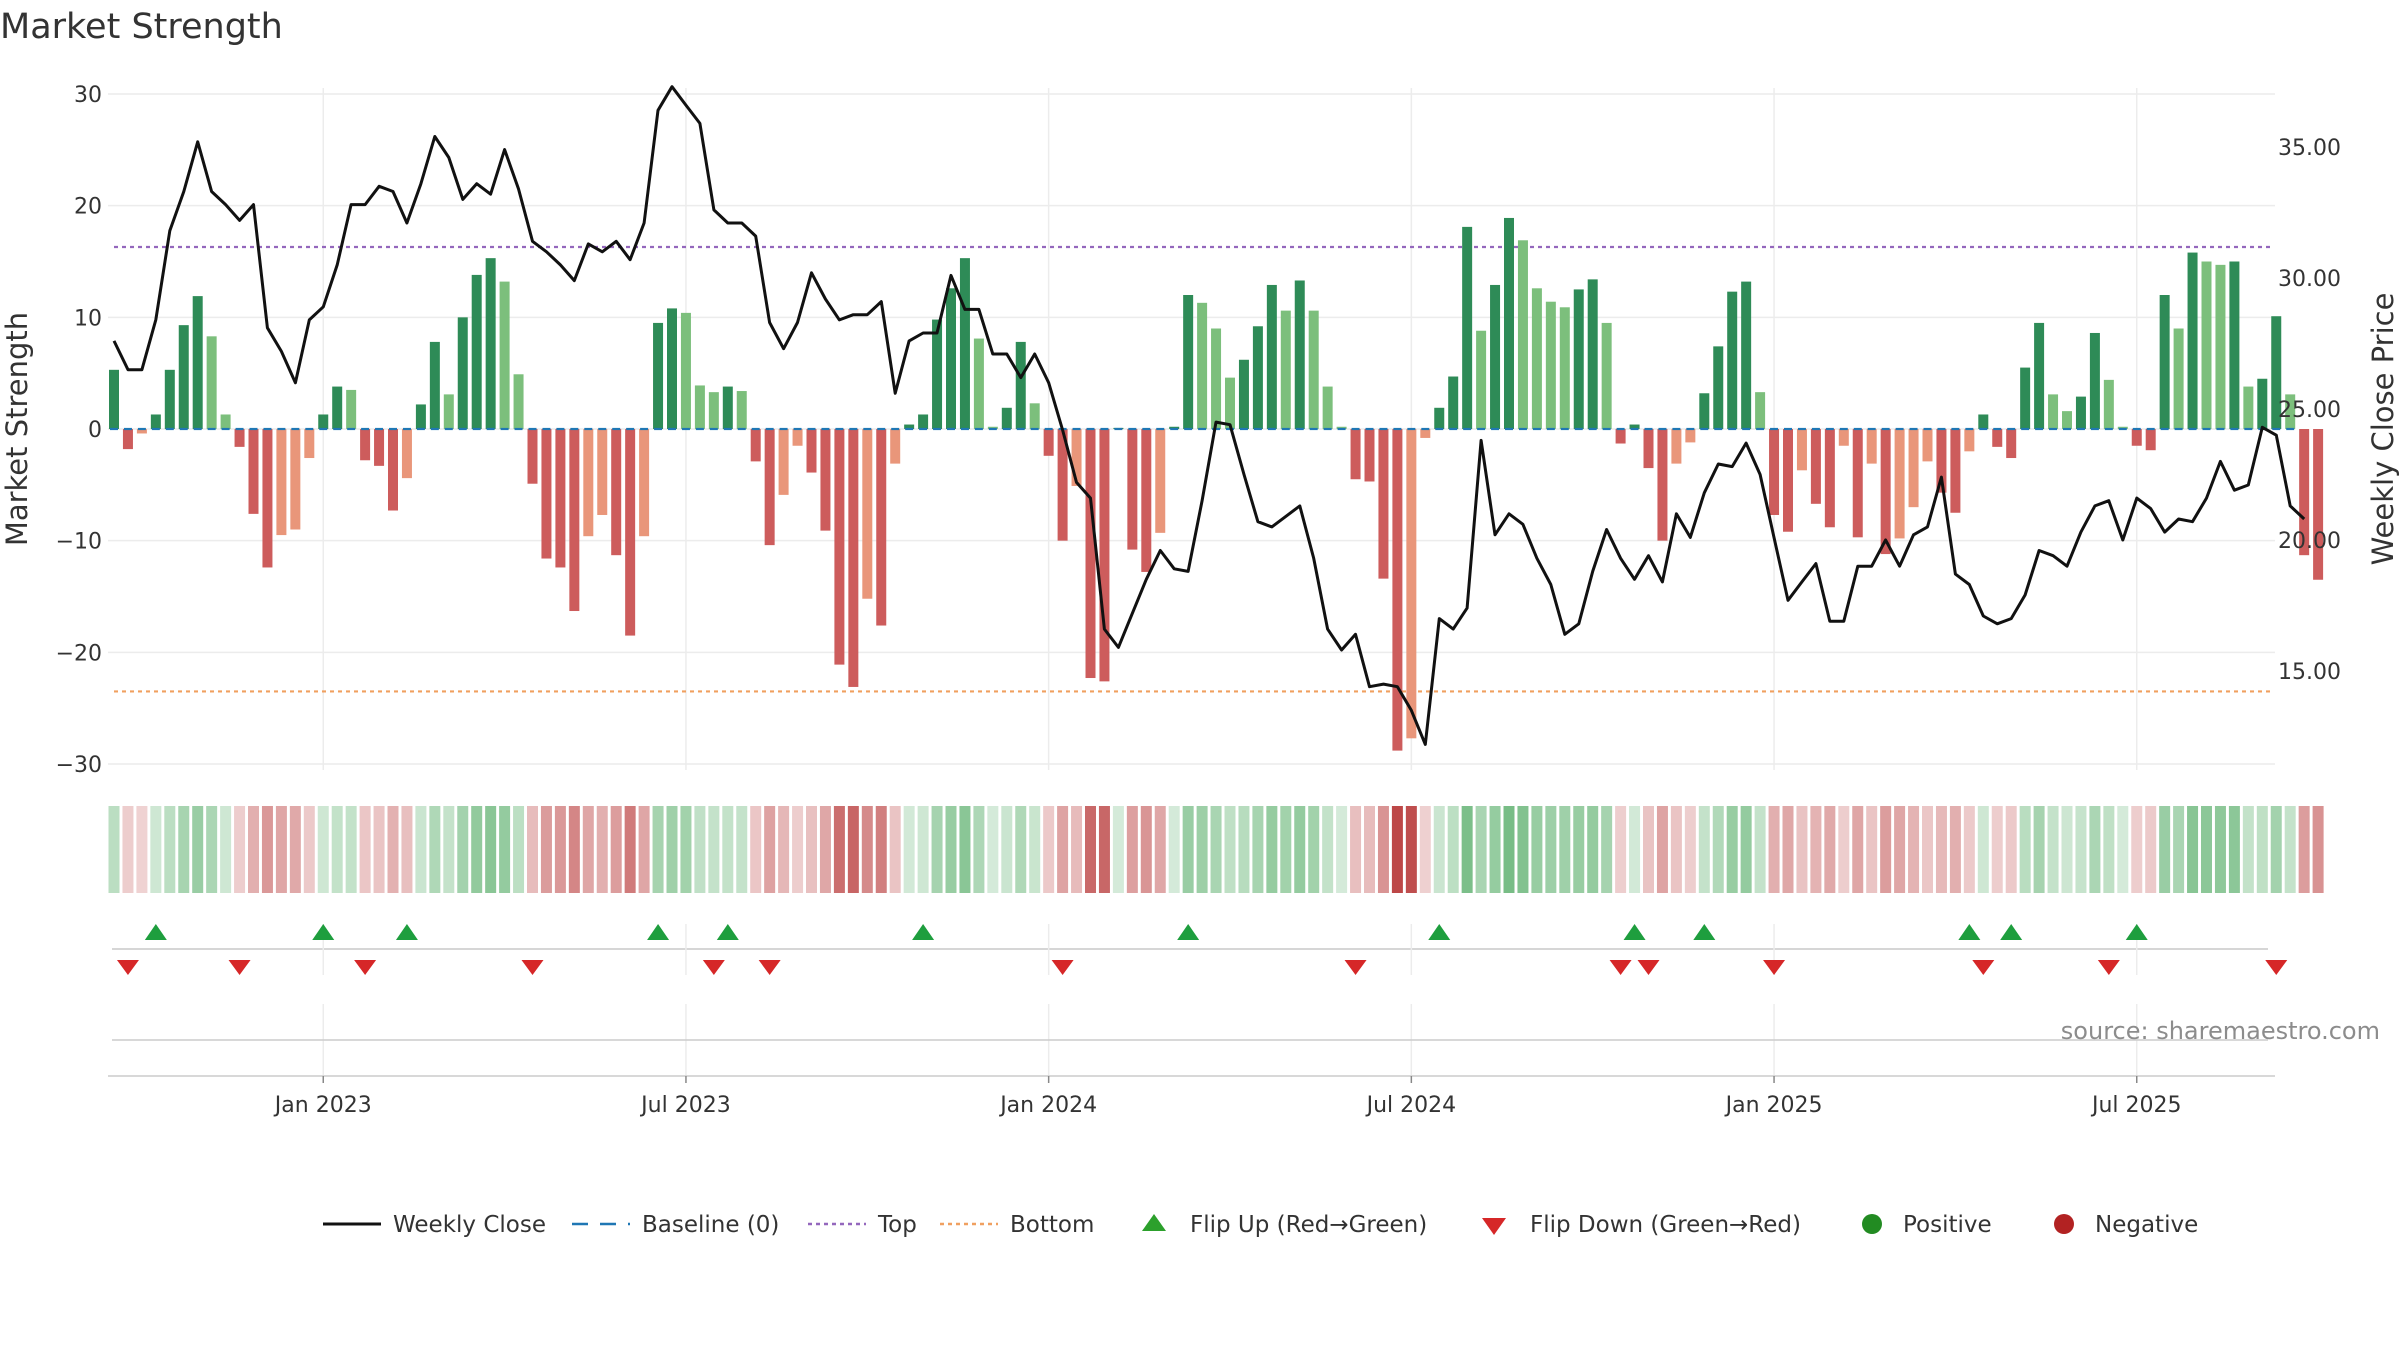  What do you see at coordinates (1634, 932) in the screenshot?
I see `flip-up-marker` at bounding box center [1634, 932].